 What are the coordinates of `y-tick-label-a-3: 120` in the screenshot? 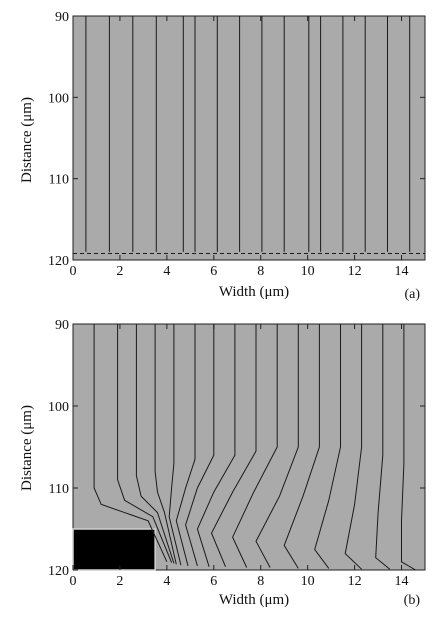 It's located at (58, 261).